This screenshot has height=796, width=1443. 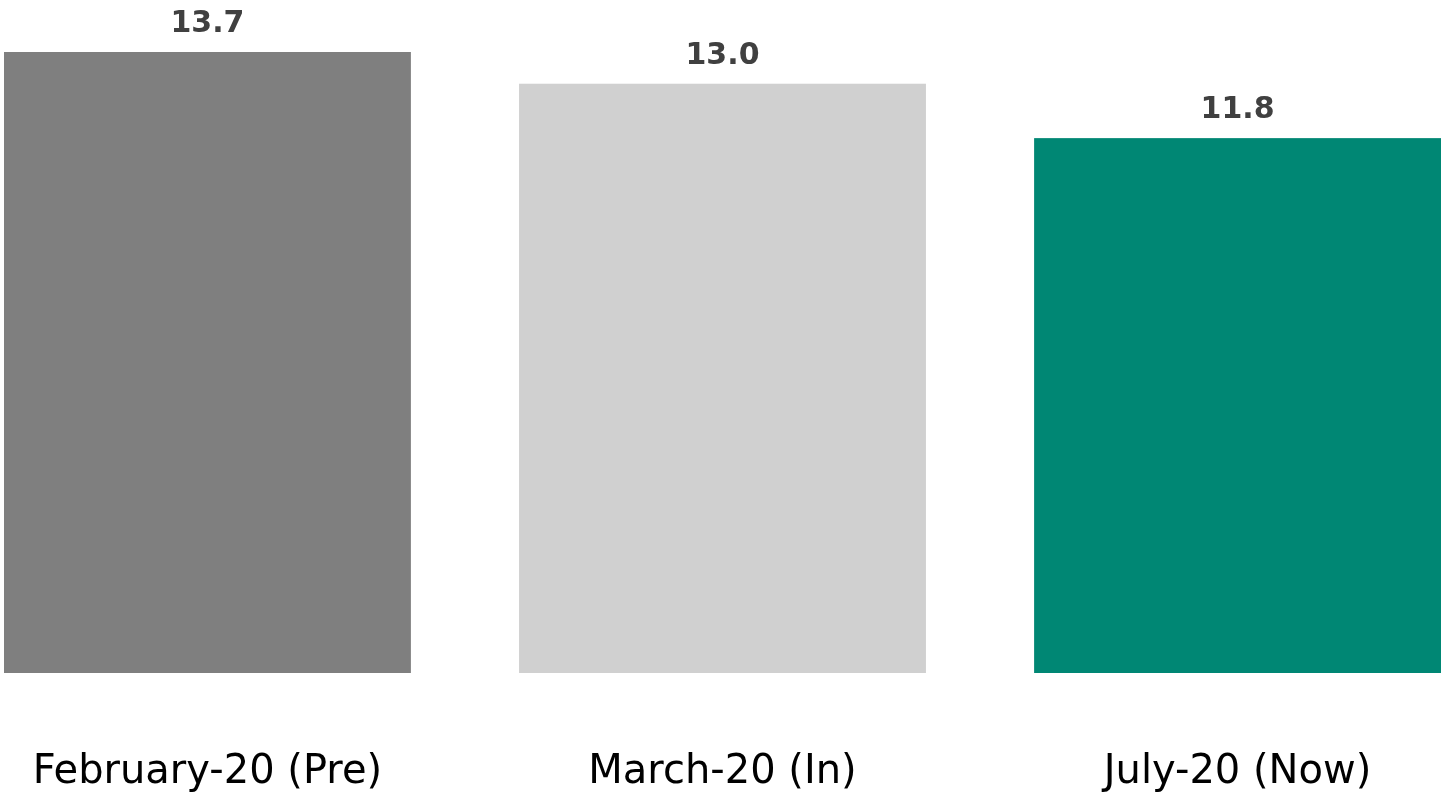 I want to click on data-label: 11.8, so click(x=1237, y=108).